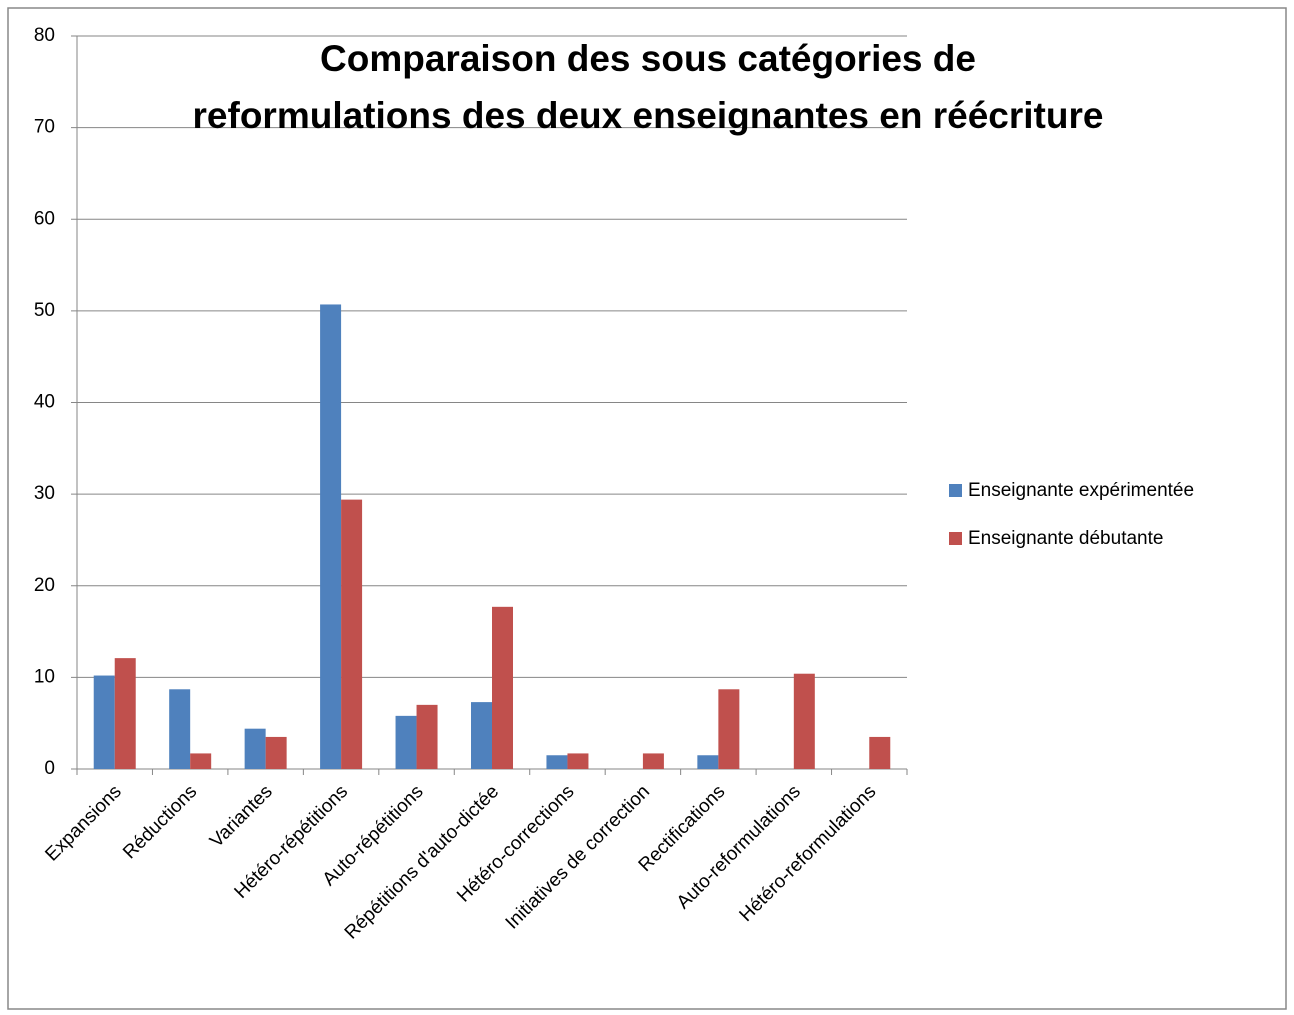  What do you see at coordinates (44, 402) in the screenshot?
I see `y-tick-label: 40` at bounding box center [44, 402].